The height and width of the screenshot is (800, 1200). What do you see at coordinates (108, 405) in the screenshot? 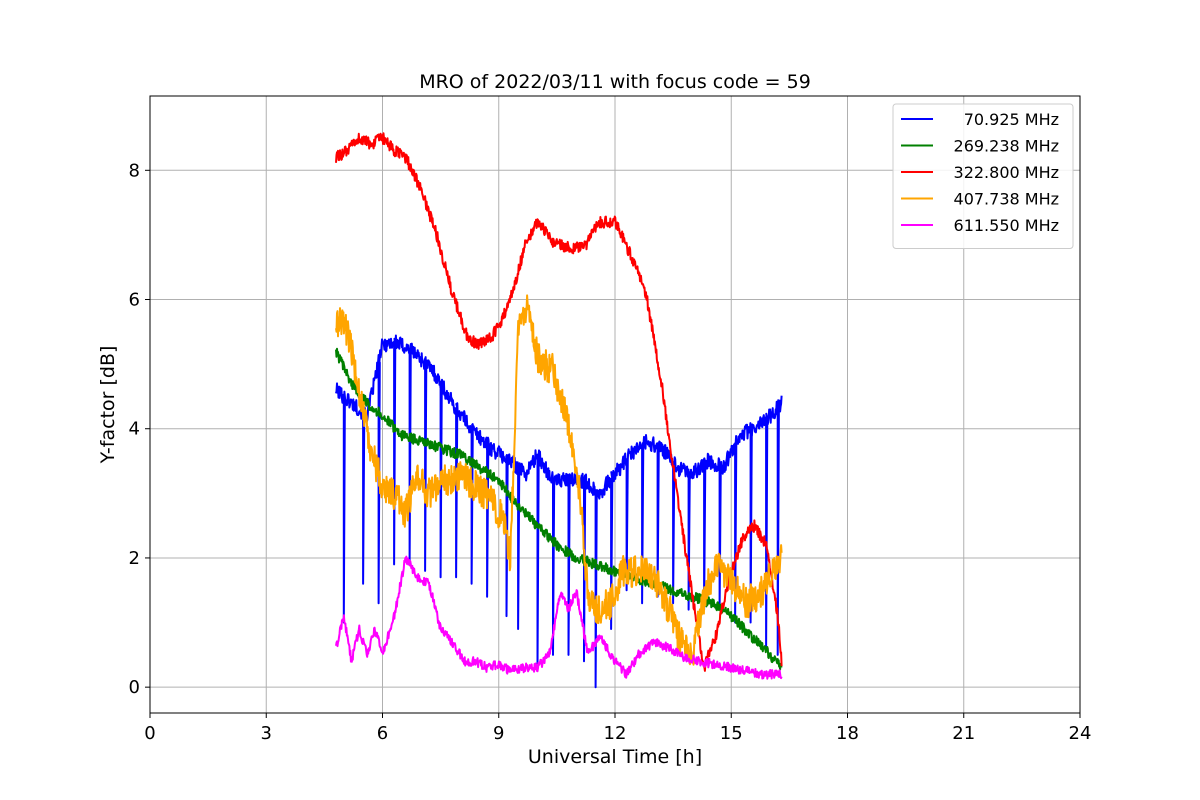
I see `y-axis-label: Y-factor [dB]` at bounding box center [108, 405].